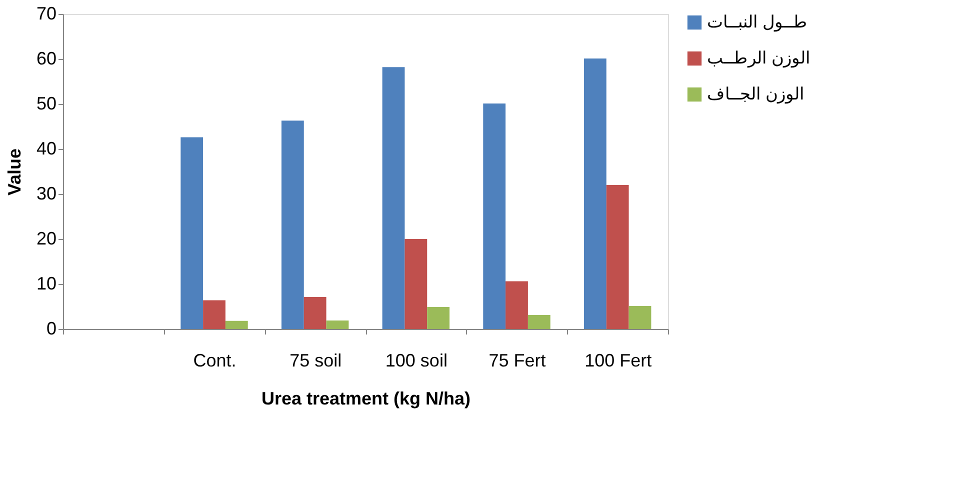 Image resolution: width=956 pixels, height=493 pixels. What do you see at coordinates (759, 58) in the screenshot?
I see `legend-label: الوزن الرطــب` at bounding box center [759, 58].